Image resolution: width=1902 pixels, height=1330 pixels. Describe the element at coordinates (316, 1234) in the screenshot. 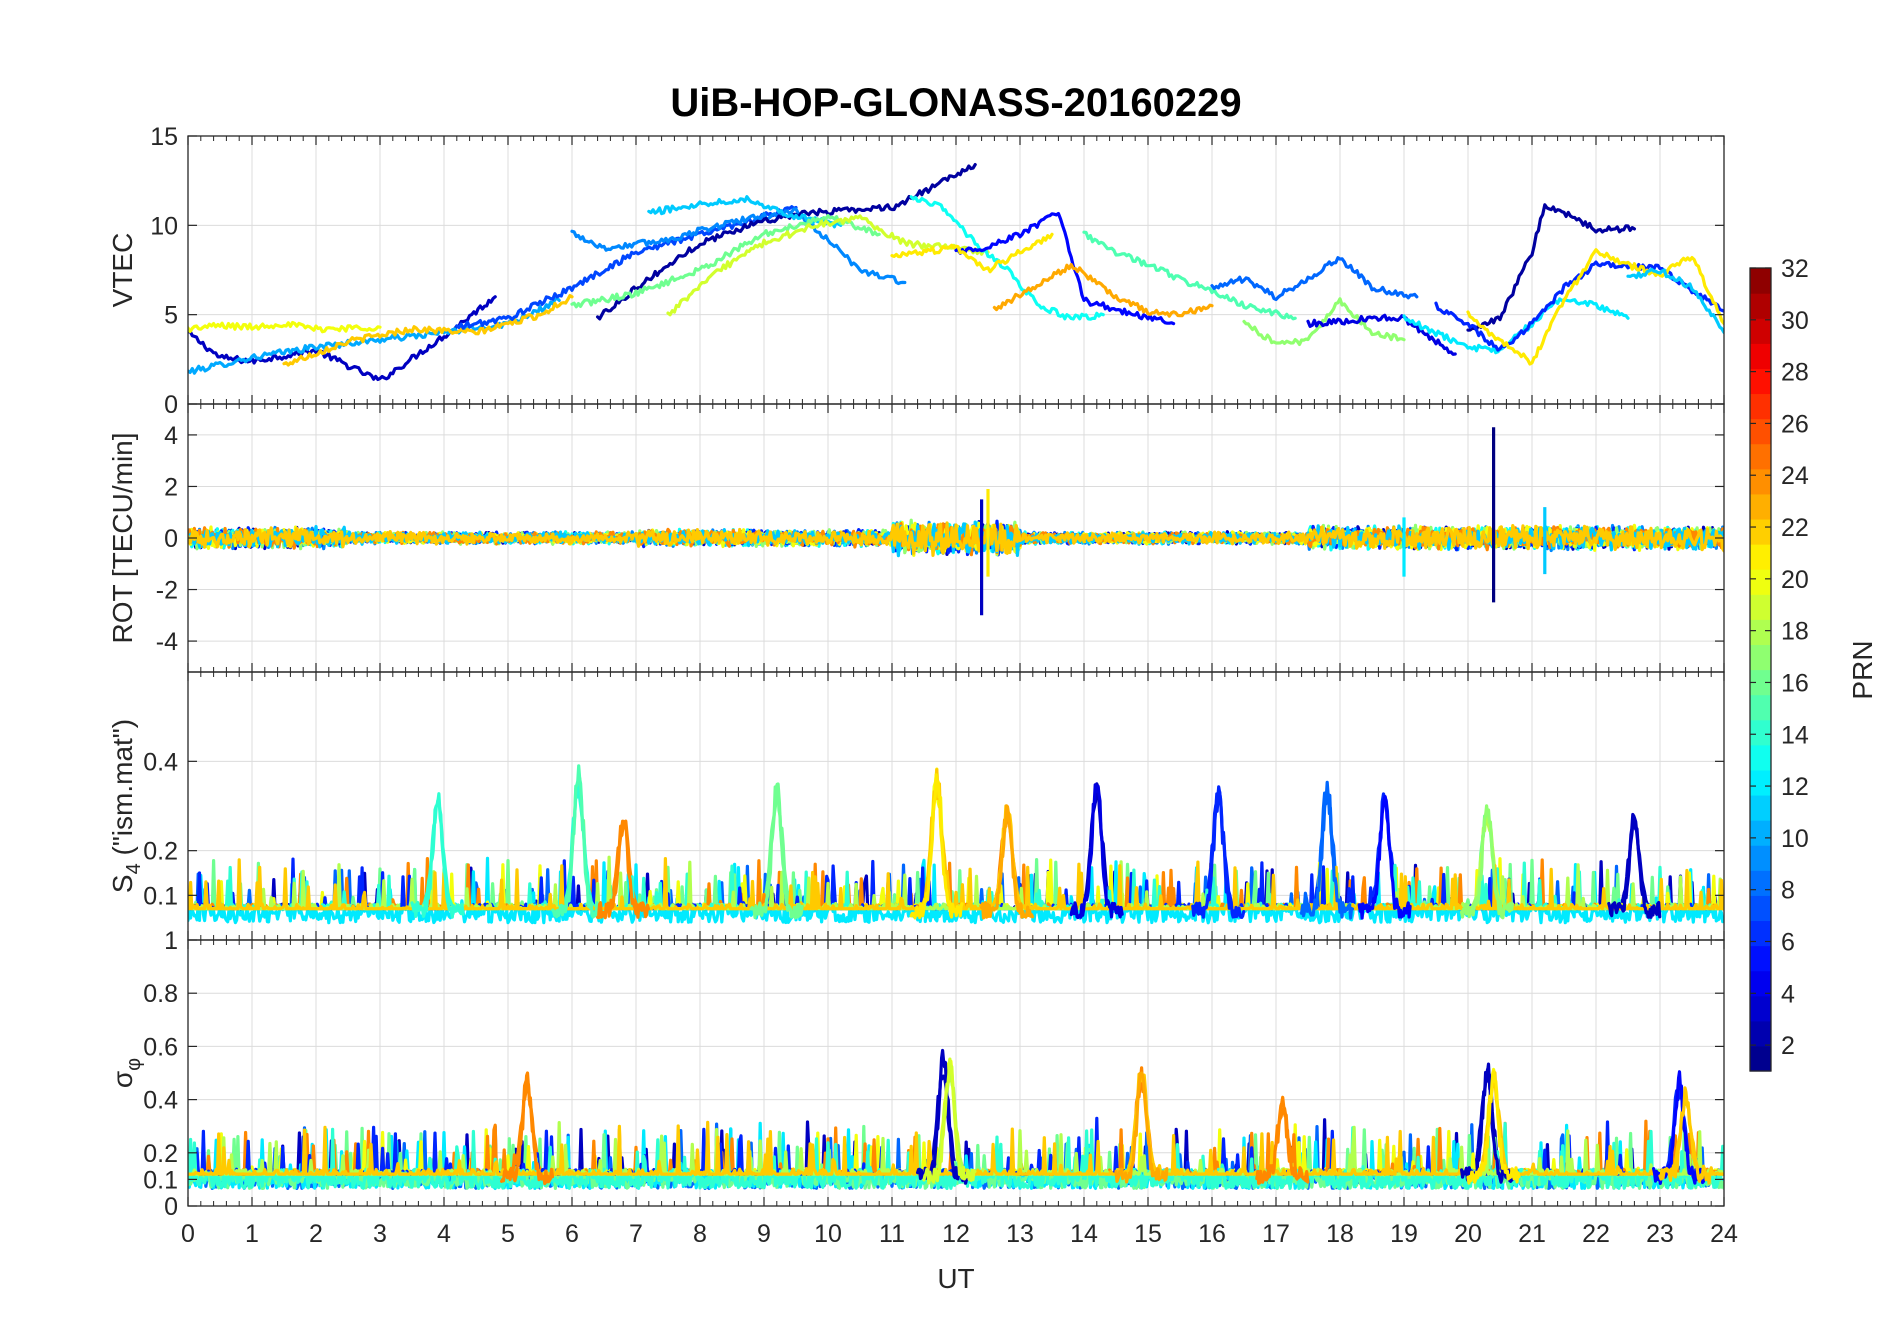

I see `x-tick-label: 2` at that location.